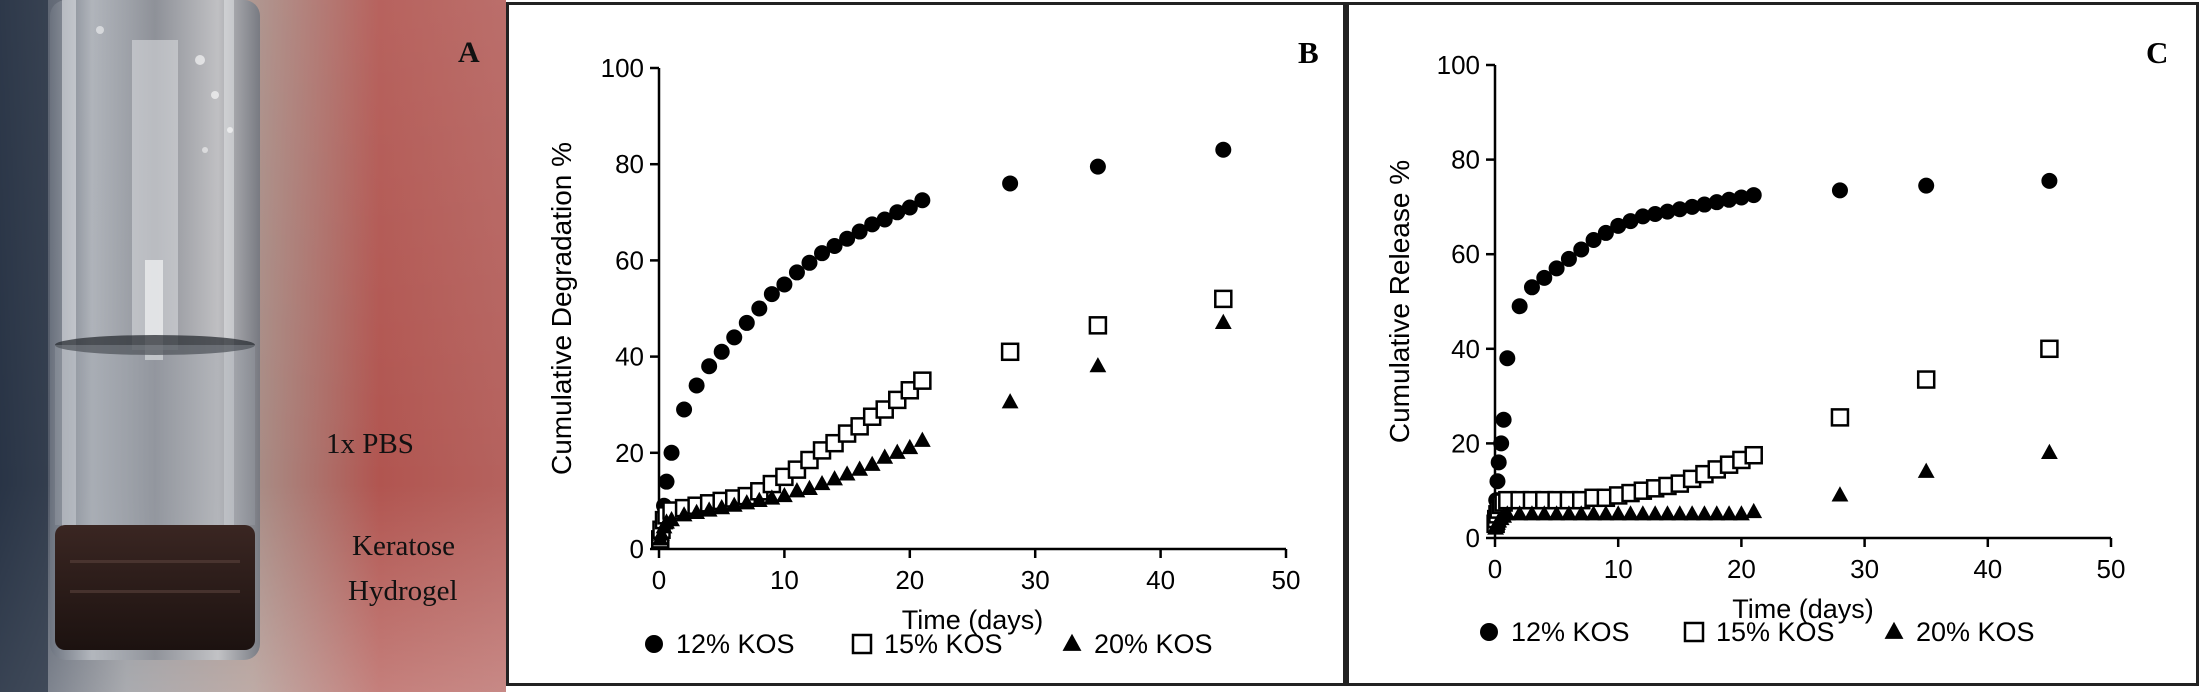 The width and height of the screenshot is (2199, 692). What do you see at coordinates (404, 546) in the screenshot?
I see `hydrogel-label-line1: Keratose` at bounding box center [404, 546].